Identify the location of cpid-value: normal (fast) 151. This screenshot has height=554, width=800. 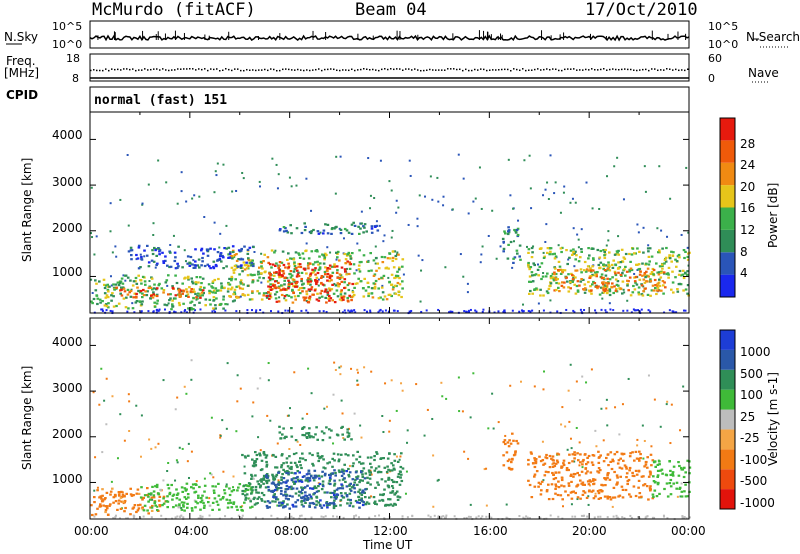
(161, 100).